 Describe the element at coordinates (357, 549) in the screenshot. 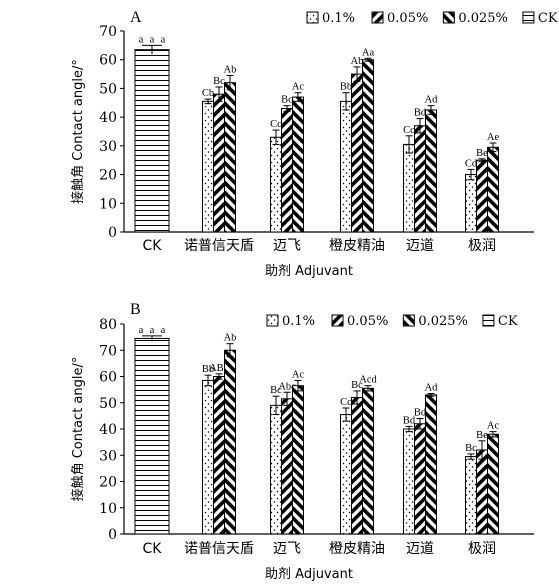

I see `x-tick-label: 橙皮精油` at that location.